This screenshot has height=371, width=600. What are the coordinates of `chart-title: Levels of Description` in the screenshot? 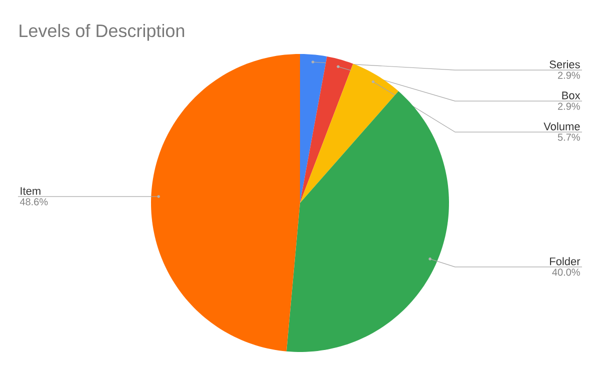 It's located at (102, 32).